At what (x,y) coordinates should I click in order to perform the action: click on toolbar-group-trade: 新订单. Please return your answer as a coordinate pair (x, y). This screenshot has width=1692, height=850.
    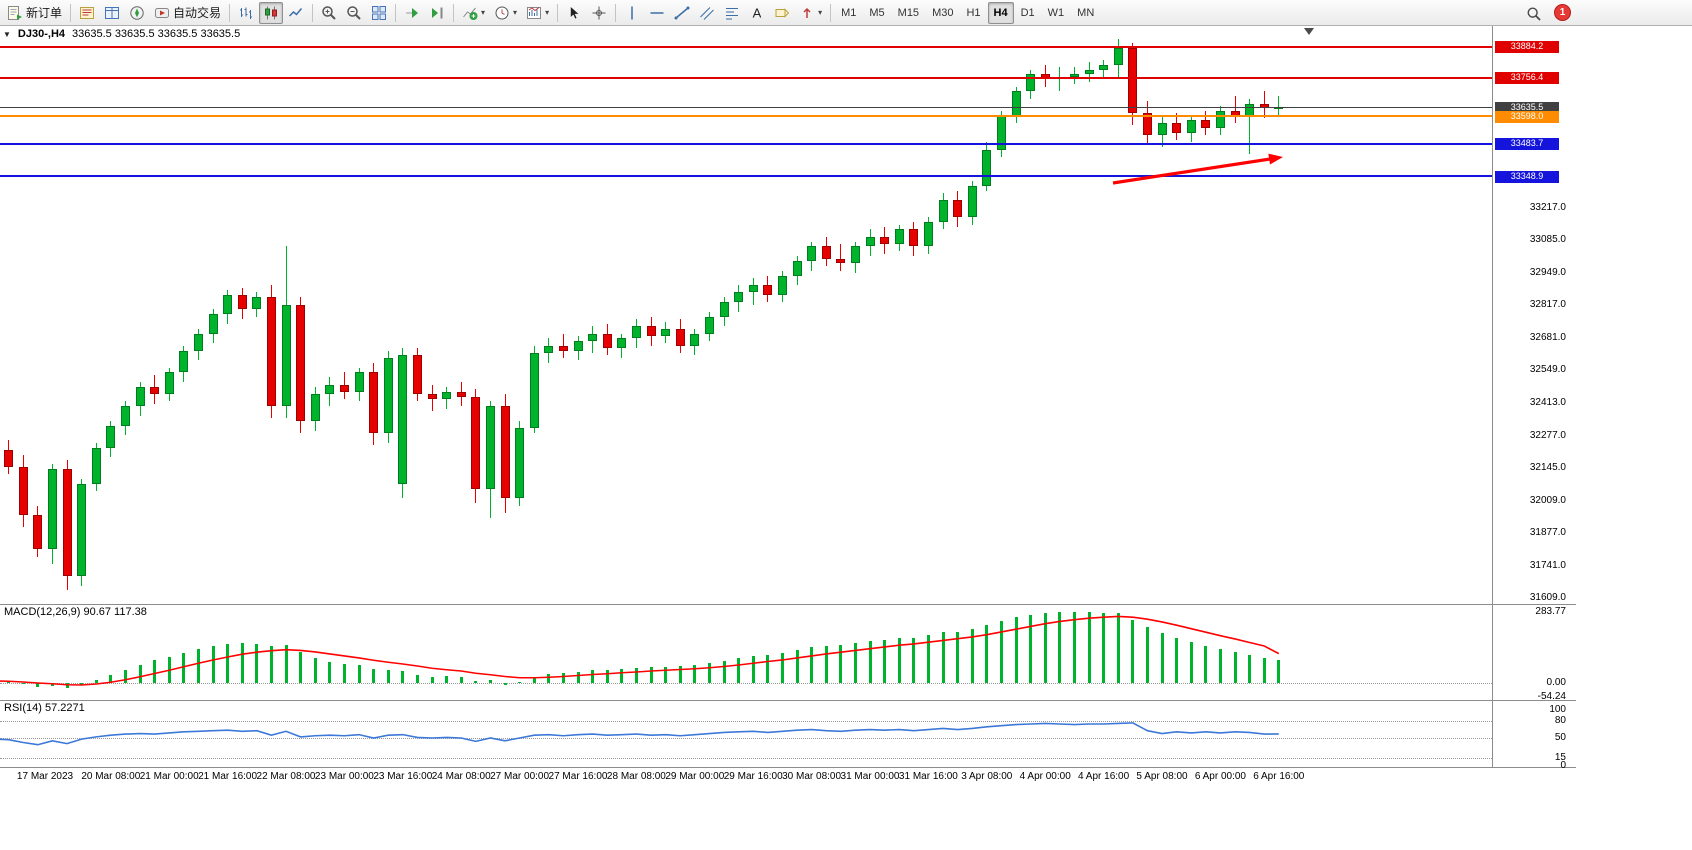
    Looking at the image, I should click on (34, 13).